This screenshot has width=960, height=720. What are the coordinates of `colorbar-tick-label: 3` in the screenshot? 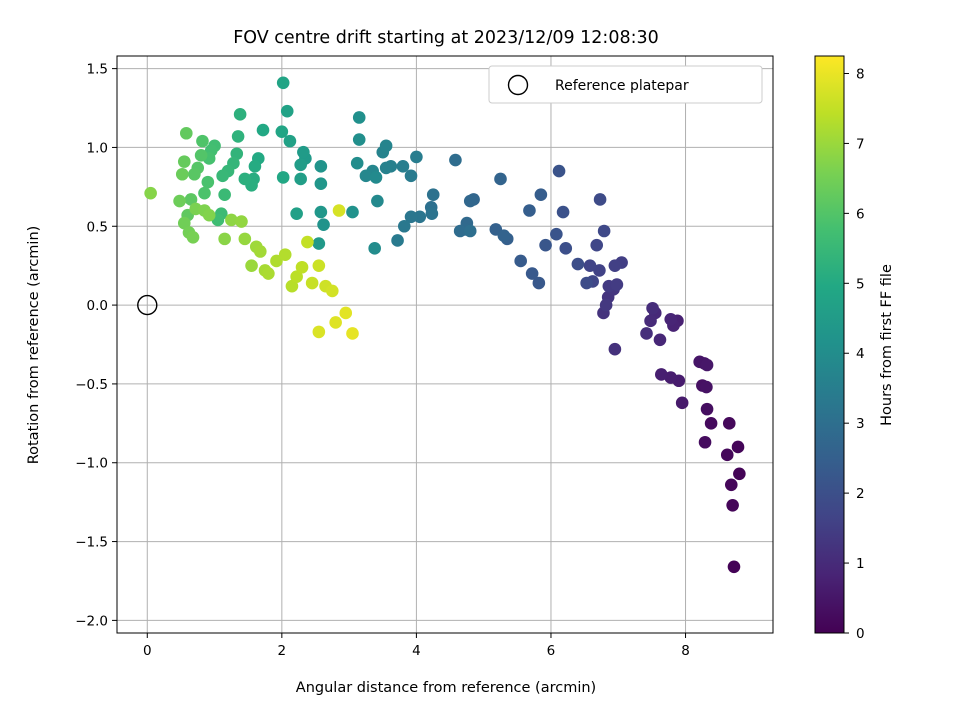 It's located at (860, 424).